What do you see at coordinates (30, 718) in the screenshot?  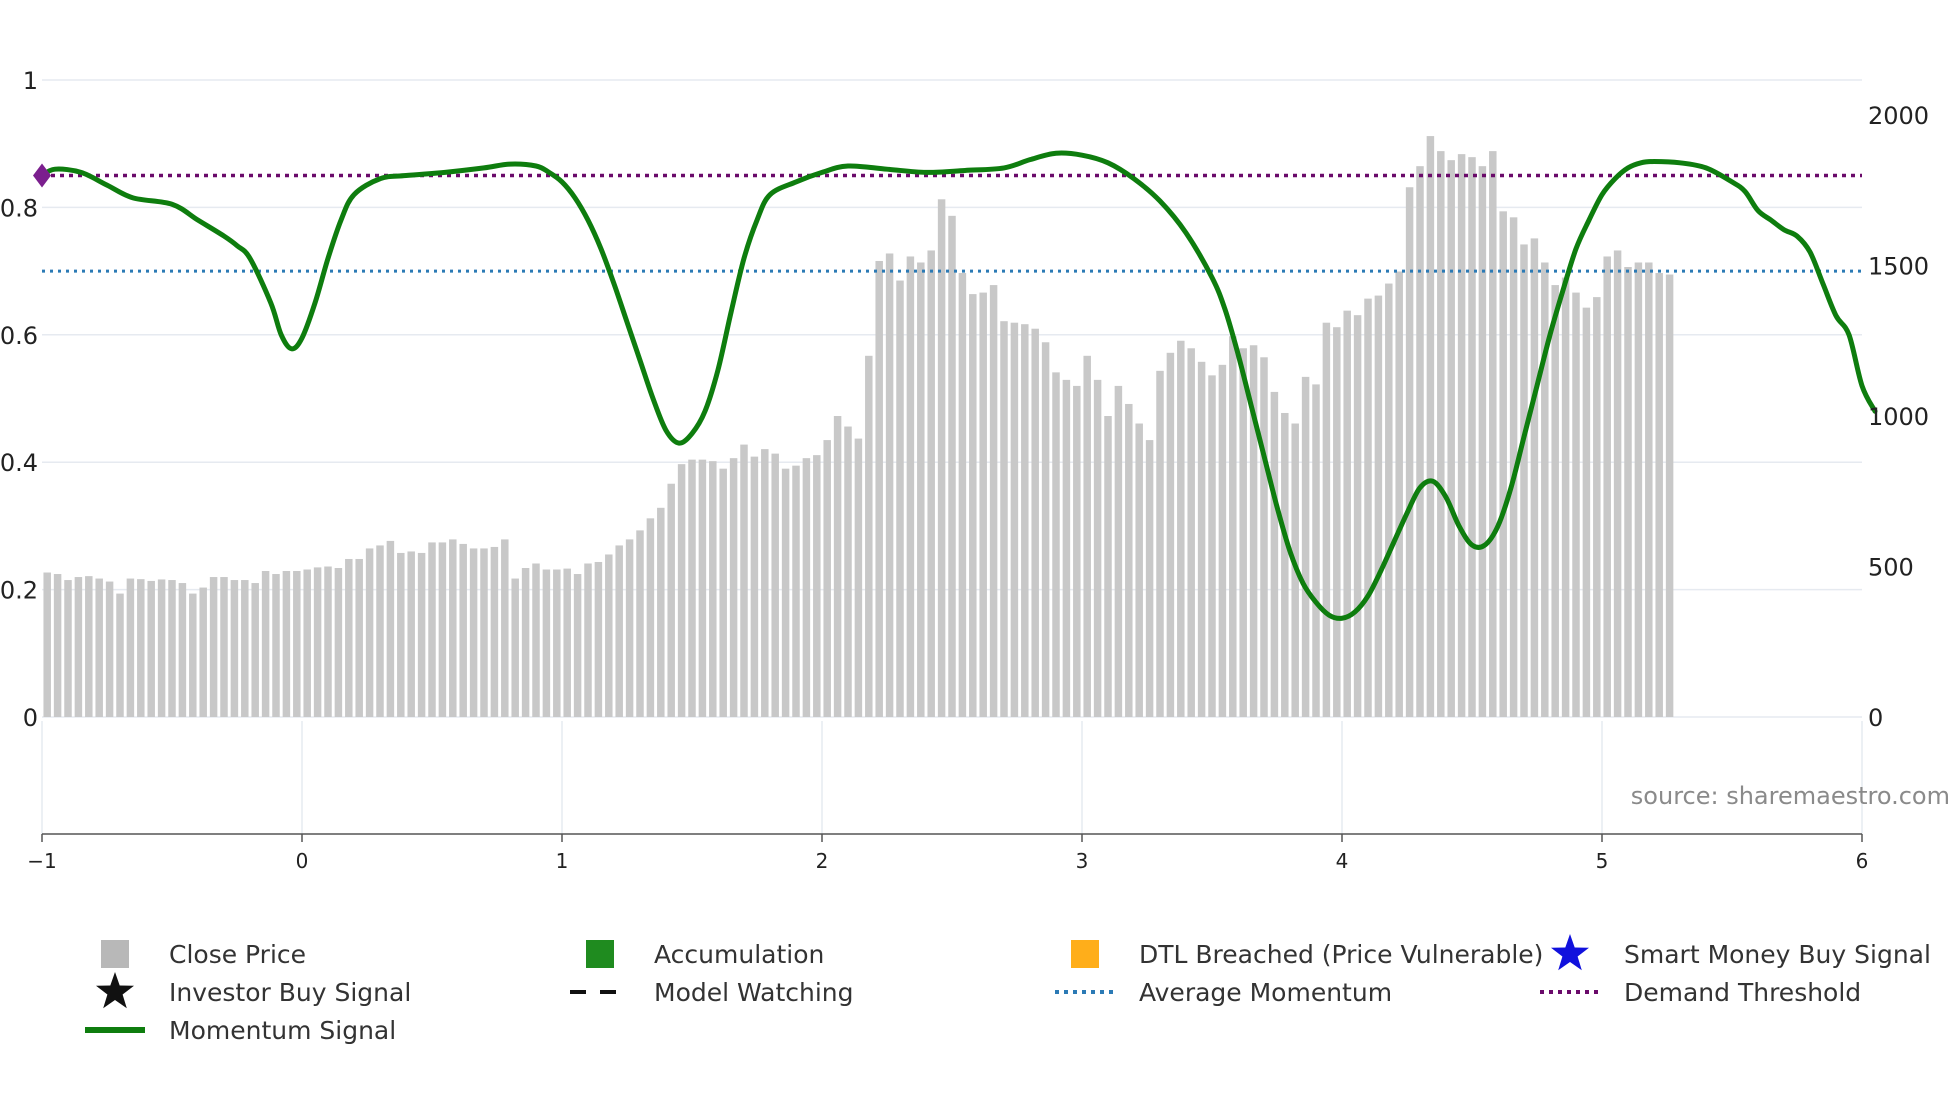 I see `y-left-tick-label: 0` at bounding box center [30, 718].